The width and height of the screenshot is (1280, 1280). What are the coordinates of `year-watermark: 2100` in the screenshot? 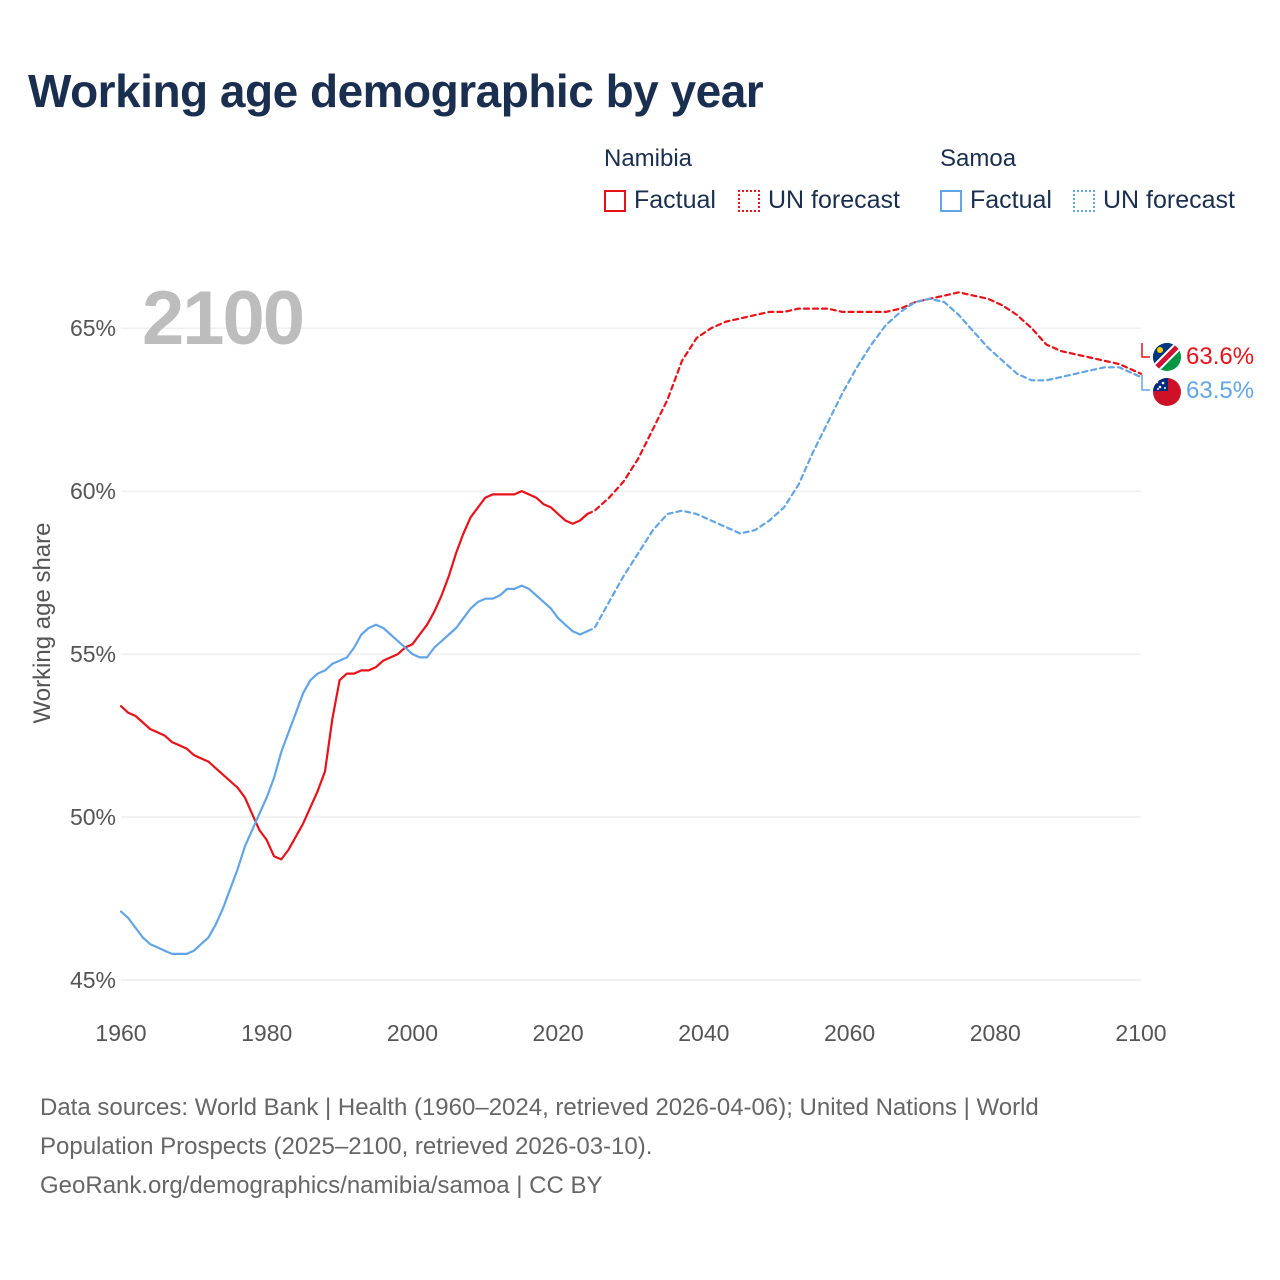 It's located at (222, 318).